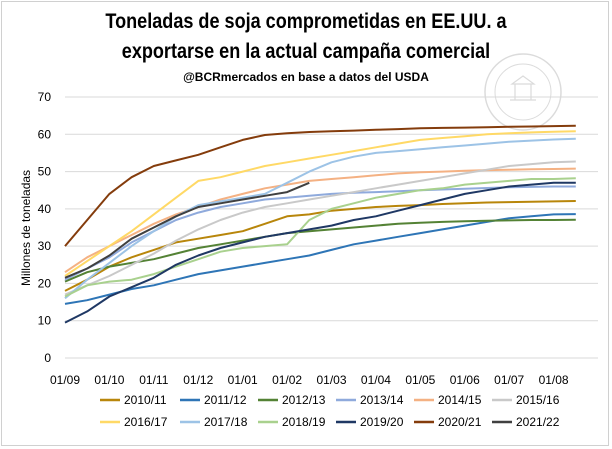 The image size is (612, 449). I want to click on legend-label: 2020/21, so click(460, 422).